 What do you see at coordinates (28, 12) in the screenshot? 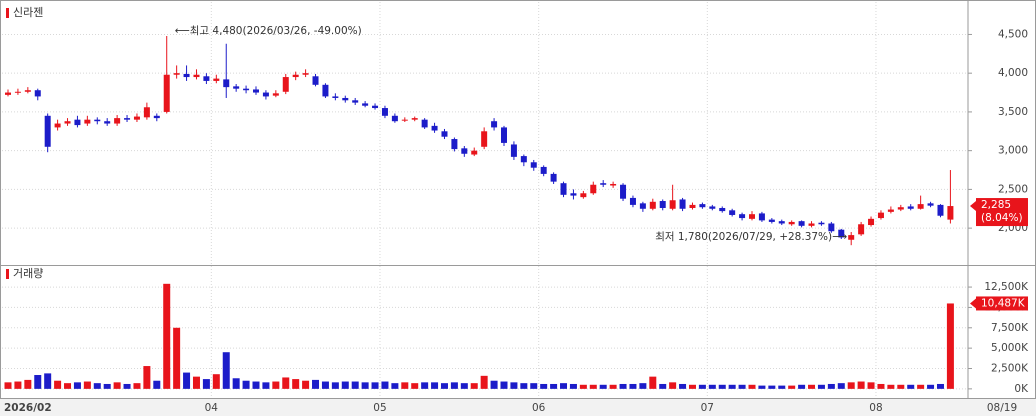
I see `chart-title: 신라젠` at bounding box center [28, 12].